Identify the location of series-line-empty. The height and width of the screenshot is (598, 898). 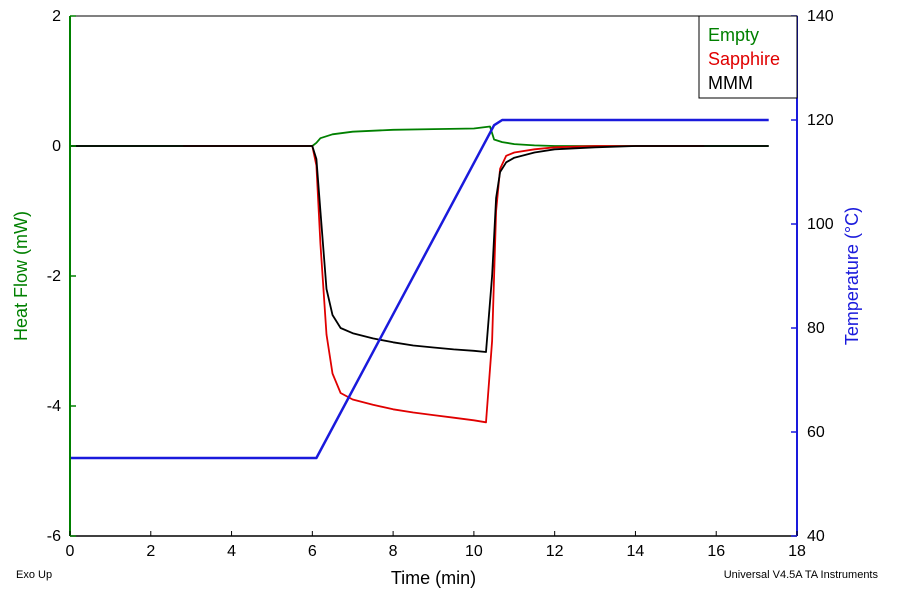
(419, 136).